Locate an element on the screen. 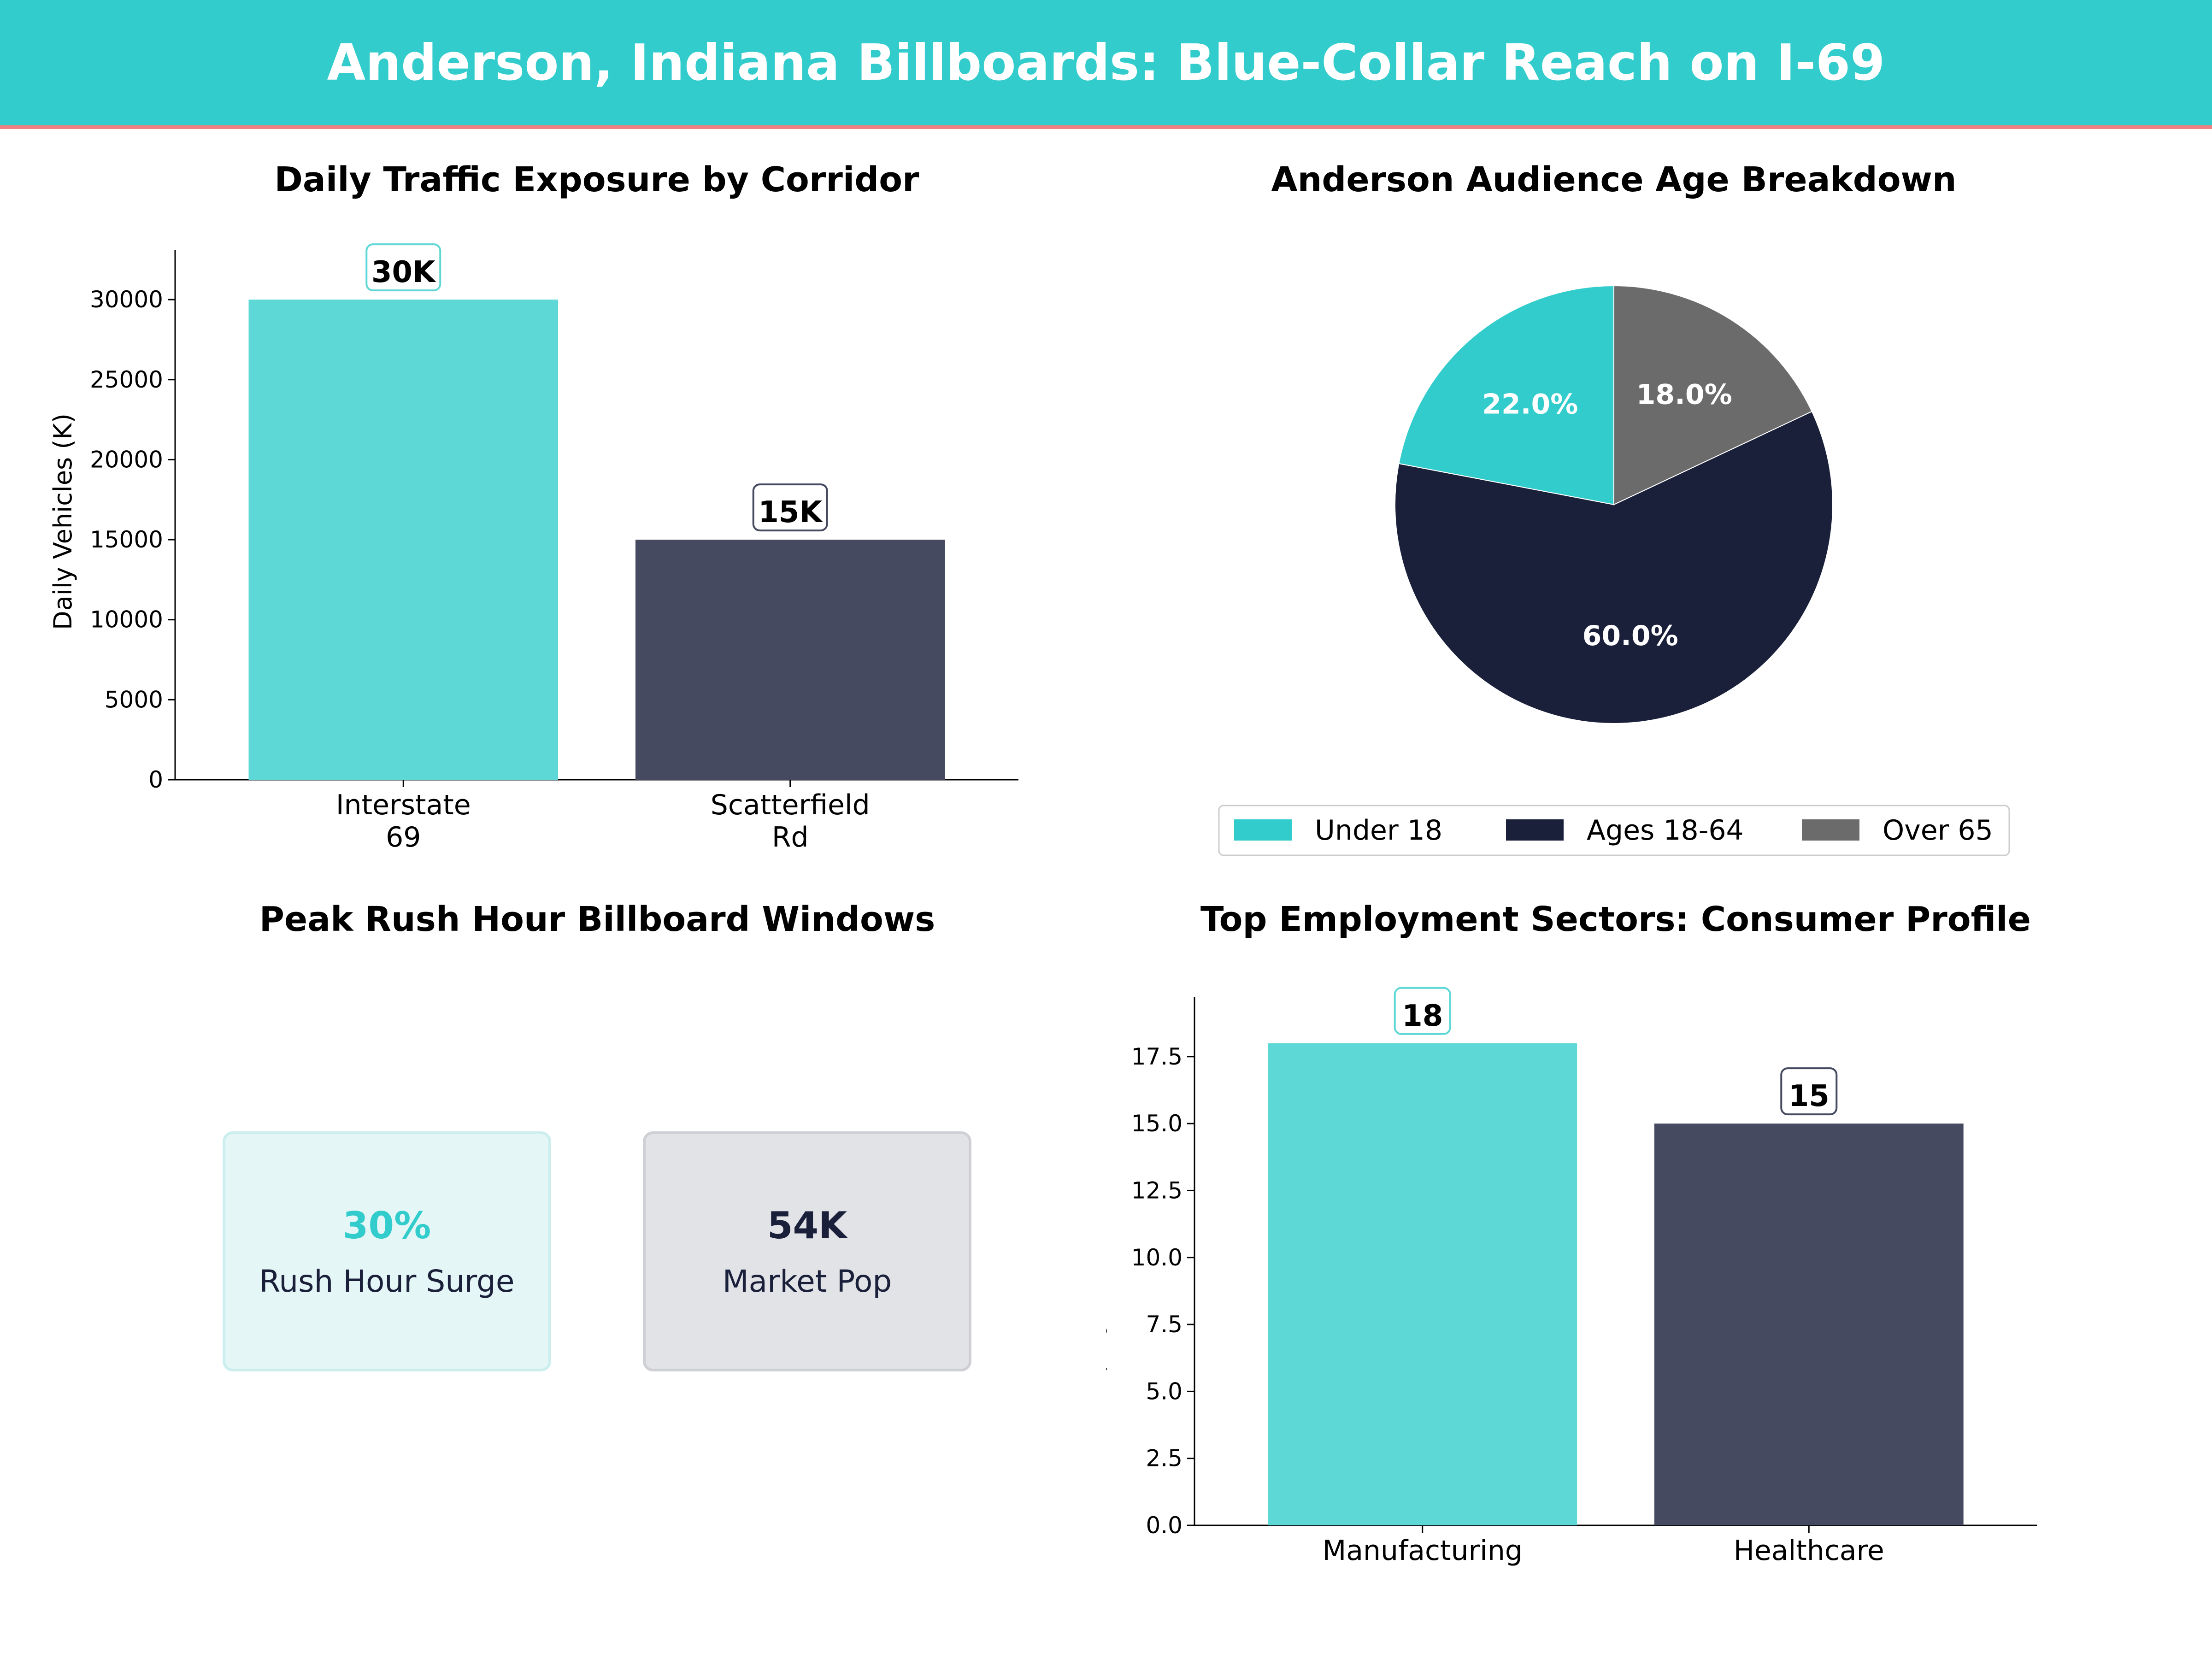 This screenshot has height=1659, width=2212. kpi-label: Rush Hour Surge is located at coordinates (387, 1281).